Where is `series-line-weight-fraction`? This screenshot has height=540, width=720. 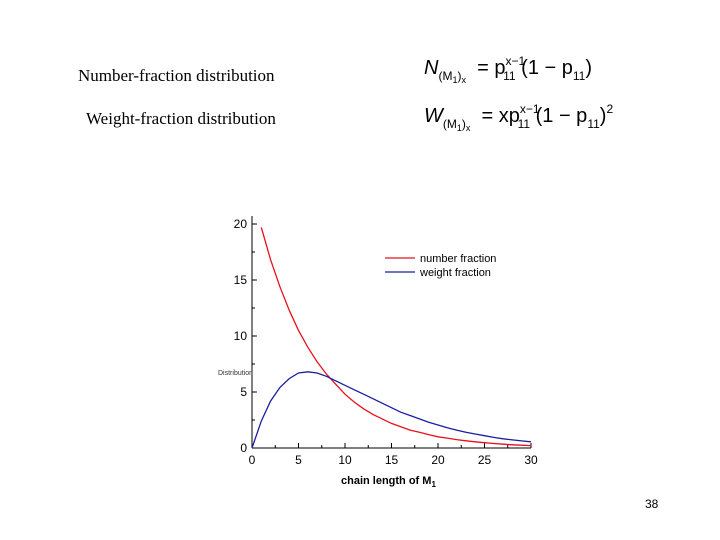
series-line-weight-fraction is located at coordinates (391, 410).